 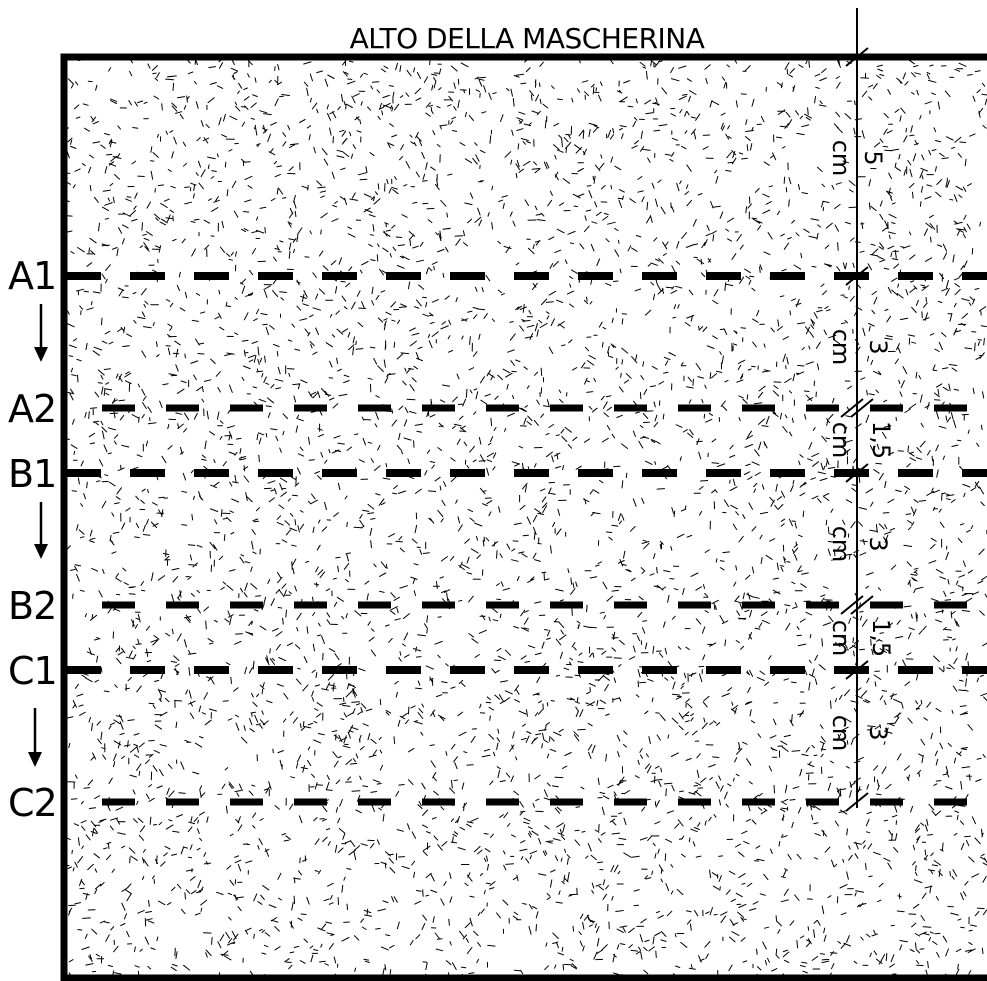 What do you see at coordinates (841, 440) in the screenshot?
I see `measurement-1-5a-unit: cm` at bounding box center [841, 440].